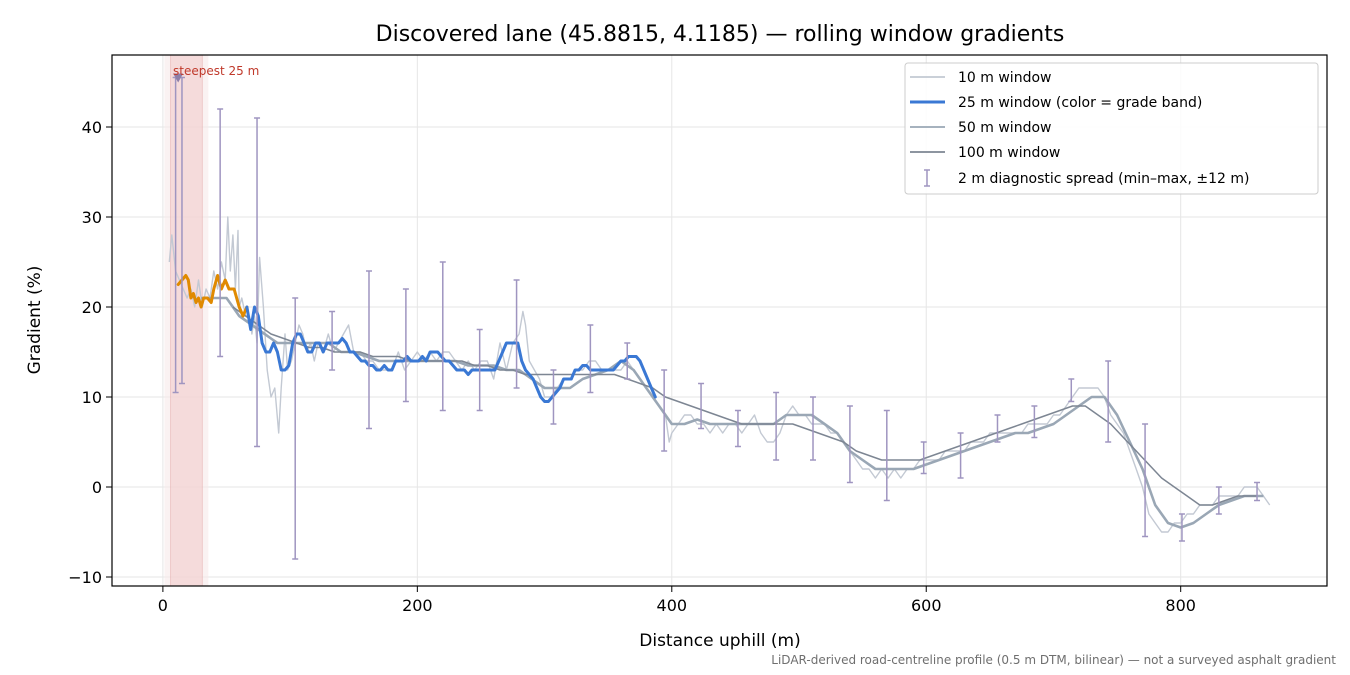 The width and height of the screenshot is (1350, 675). Describe the element at coordinates (1180, 605) in the screenshot. I see `x-tick-label: 800` at that location.